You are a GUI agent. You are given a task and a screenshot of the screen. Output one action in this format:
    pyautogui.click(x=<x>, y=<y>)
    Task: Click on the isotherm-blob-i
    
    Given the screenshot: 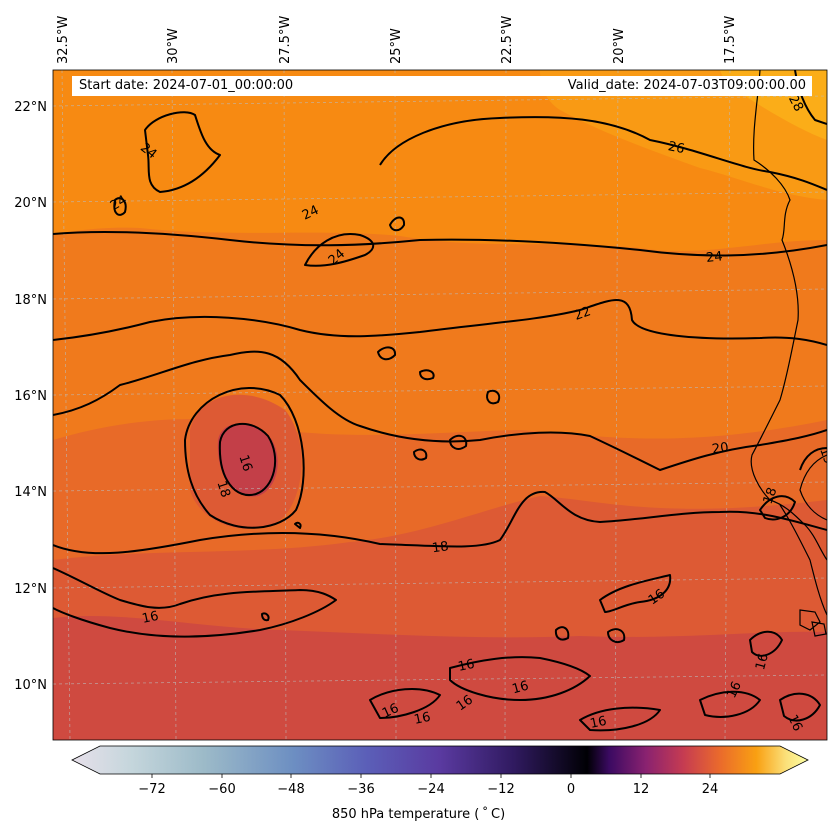 What is the action you would take?
    pyautogui.click(x=298, y=525)
    